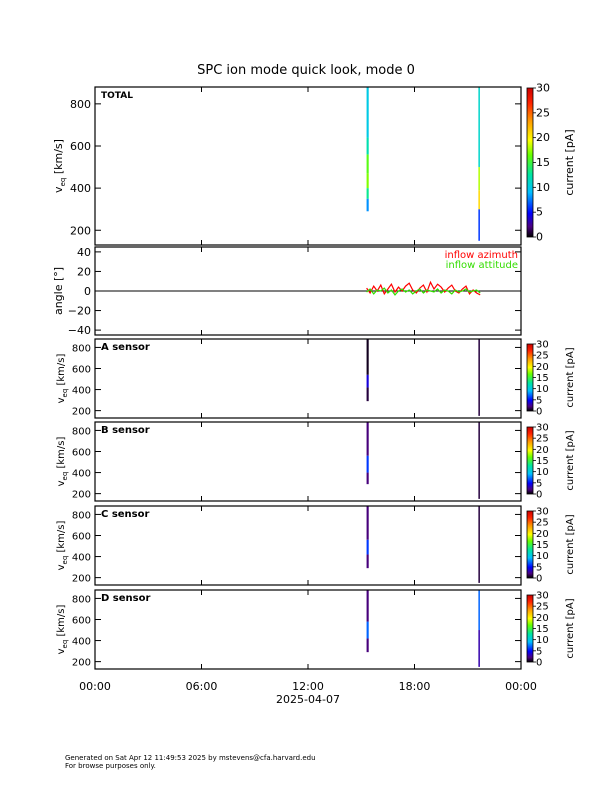 This screenshot has height=792, width=612. What do you see at coordinates (87, 291) in the screenshot?
I see `y-tick-label: 0` at bounding box center [87, 291].